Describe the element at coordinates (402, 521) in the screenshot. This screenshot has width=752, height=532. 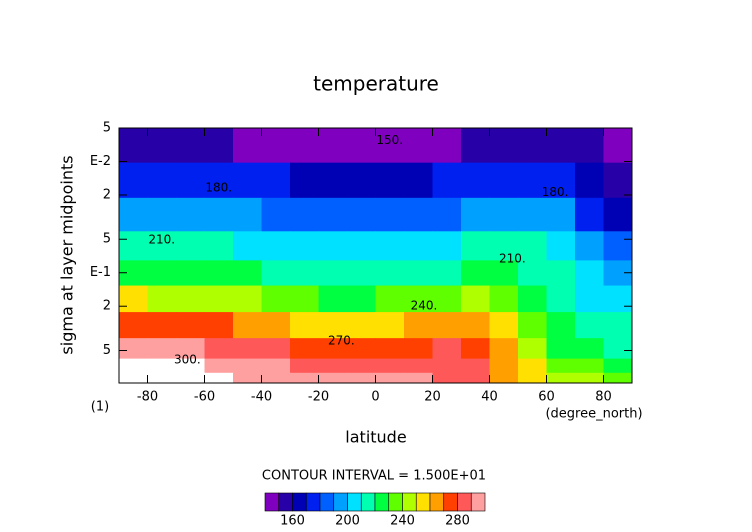
I see `colorbar-label: 240` at that location.